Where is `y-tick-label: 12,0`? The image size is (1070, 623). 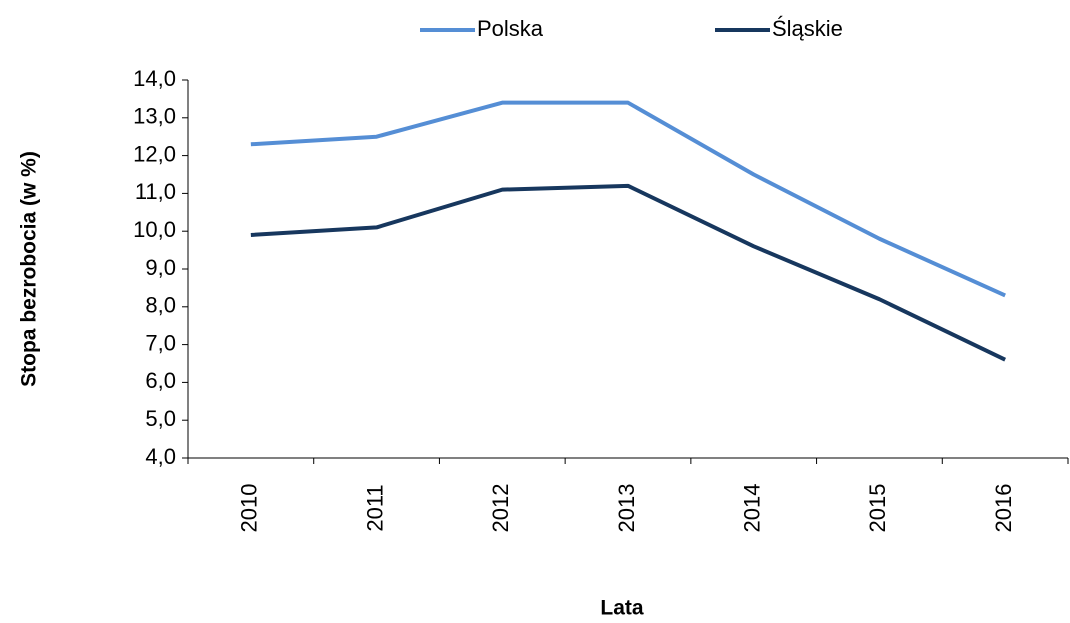
y-tick-label: 12,0 is located at coordinates (154, 153).